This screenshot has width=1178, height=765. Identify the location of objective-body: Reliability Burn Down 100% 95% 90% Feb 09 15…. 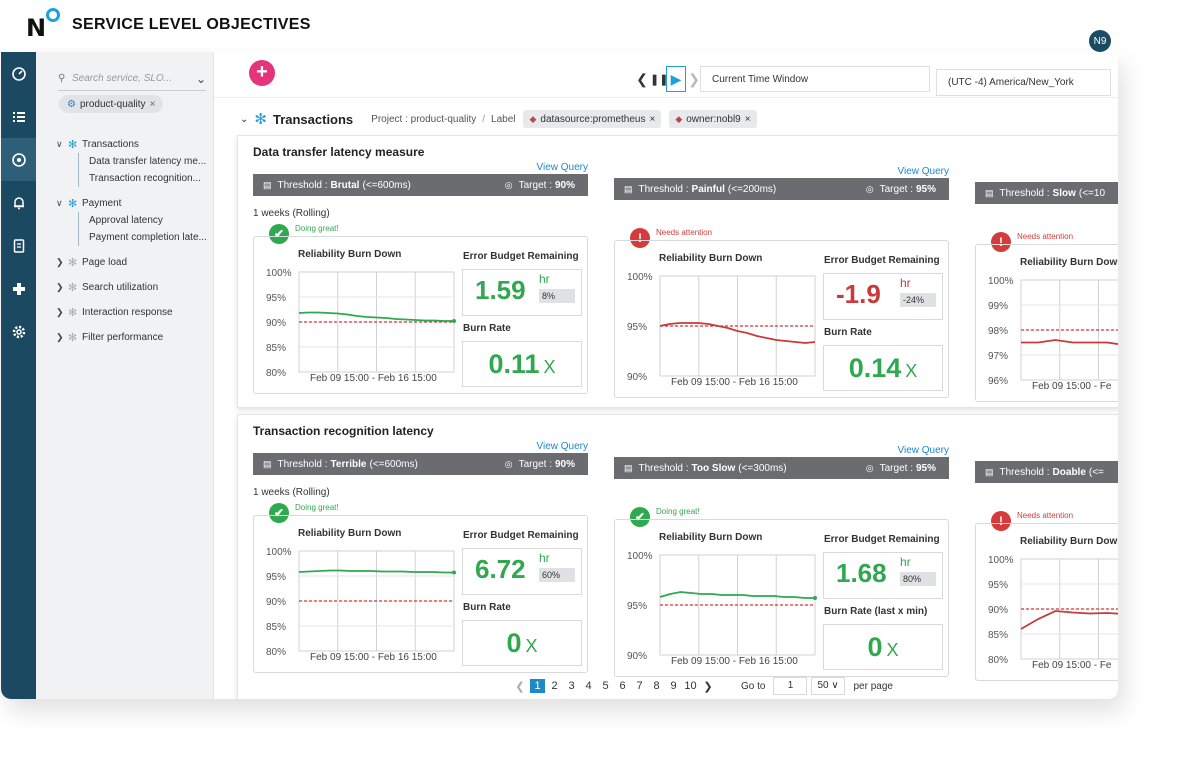
(781, 598).